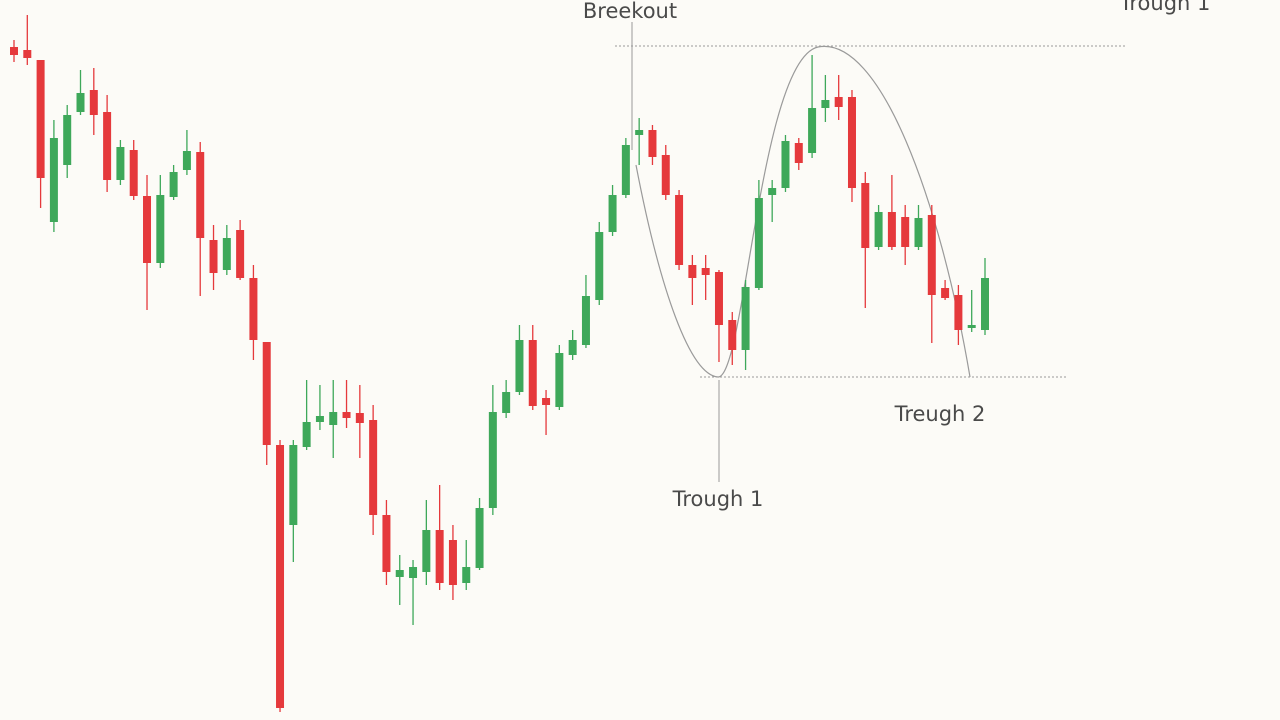 Image resolution: width=1280 pixels, height=720 pixels. I want to click on annotation: Breekout, so click(630, 11).